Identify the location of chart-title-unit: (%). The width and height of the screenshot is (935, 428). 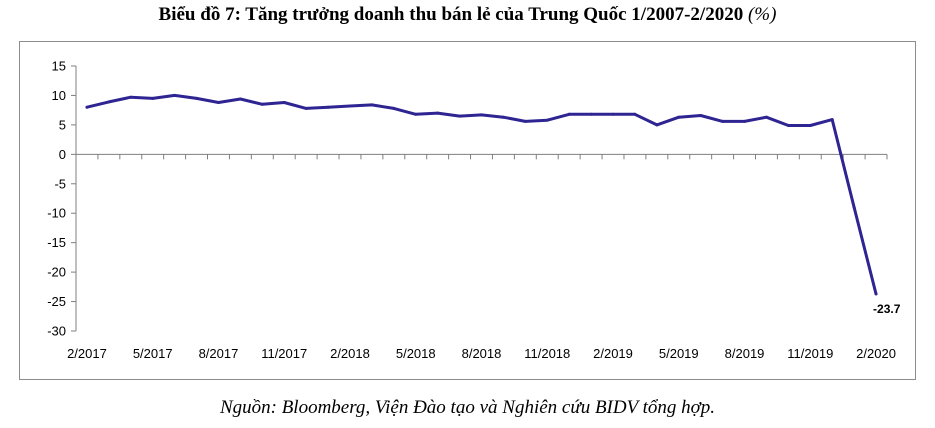
(762, 14).